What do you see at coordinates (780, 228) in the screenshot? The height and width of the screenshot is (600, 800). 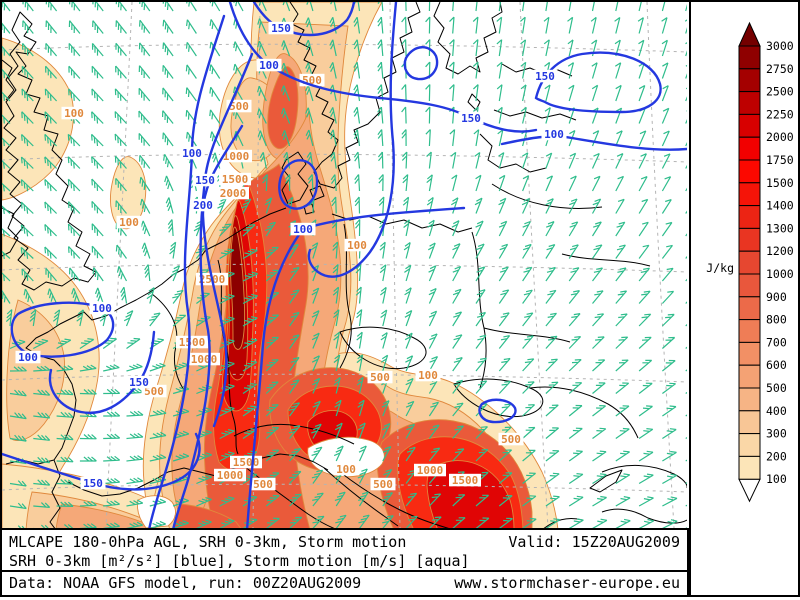 I see `colorbar-tick-label: 1300` at bounding box center [780, 228].